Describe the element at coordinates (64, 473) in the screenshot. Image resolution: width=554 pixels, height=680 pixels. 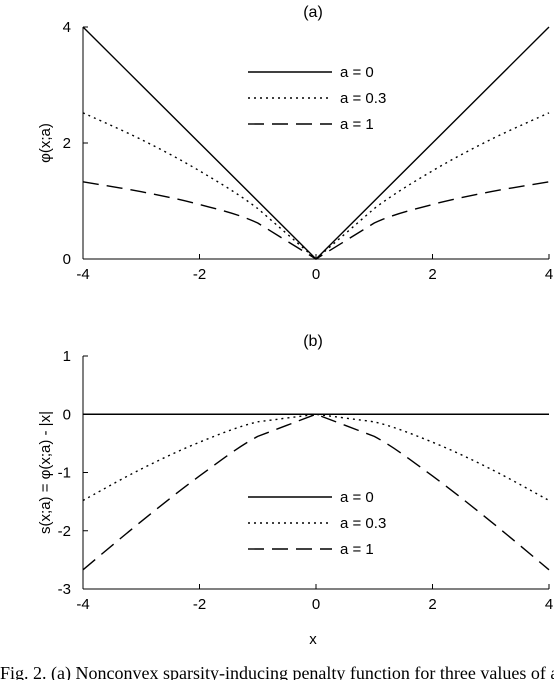
I see `panel-b-y-tick-label: -1` at that location.